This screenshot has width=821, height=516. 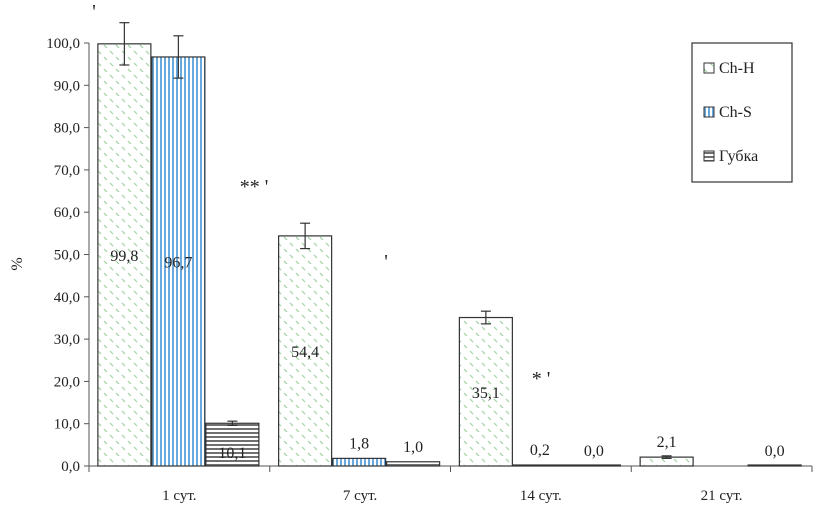 What do you see at coordinates (67, 382) in the screenshot?
I see `y-tick-label: 20,0` at bounding box center [67, 382].